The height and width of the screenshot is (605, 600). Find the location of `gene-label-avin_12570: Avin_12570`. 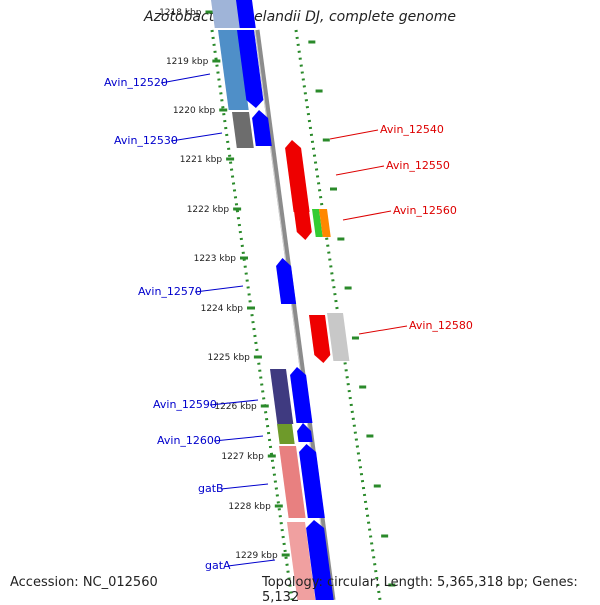

gene-label-avin_12570: Avin_12570 is located at coordinates (170, 291).